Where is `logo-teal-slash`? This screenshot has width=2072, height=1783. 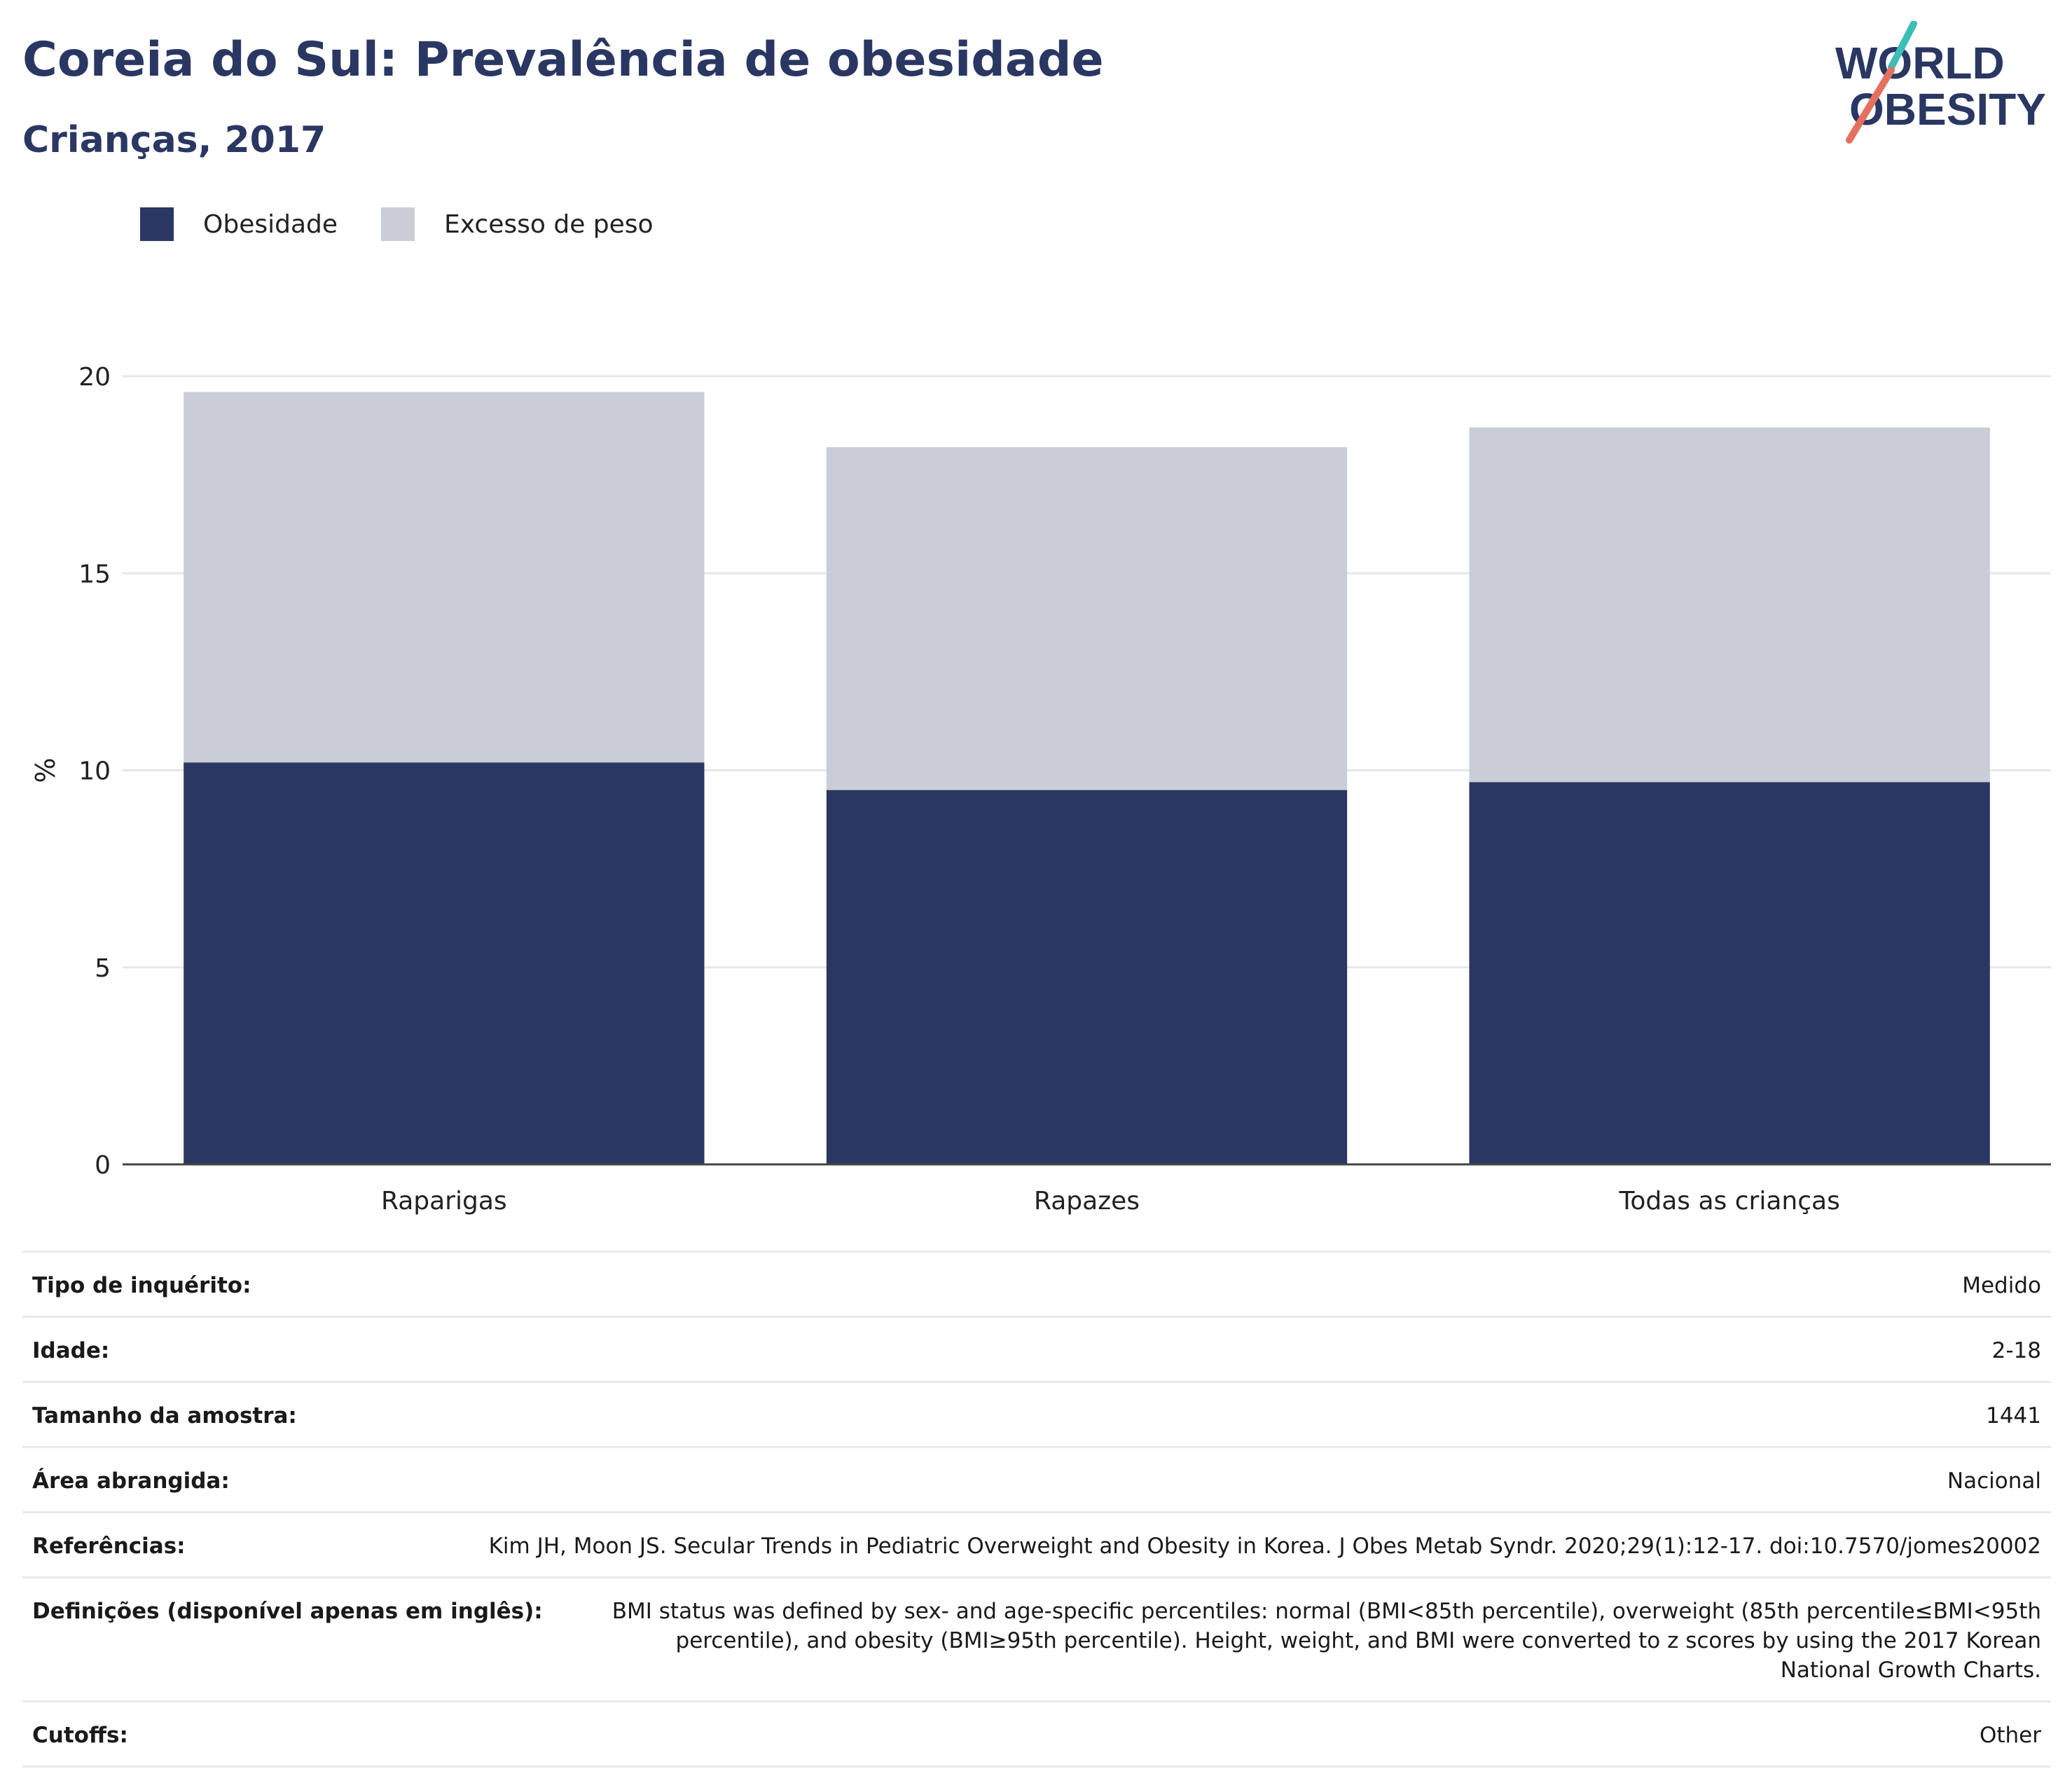 logo-teal-slash is located at coordinates (1903, 46).